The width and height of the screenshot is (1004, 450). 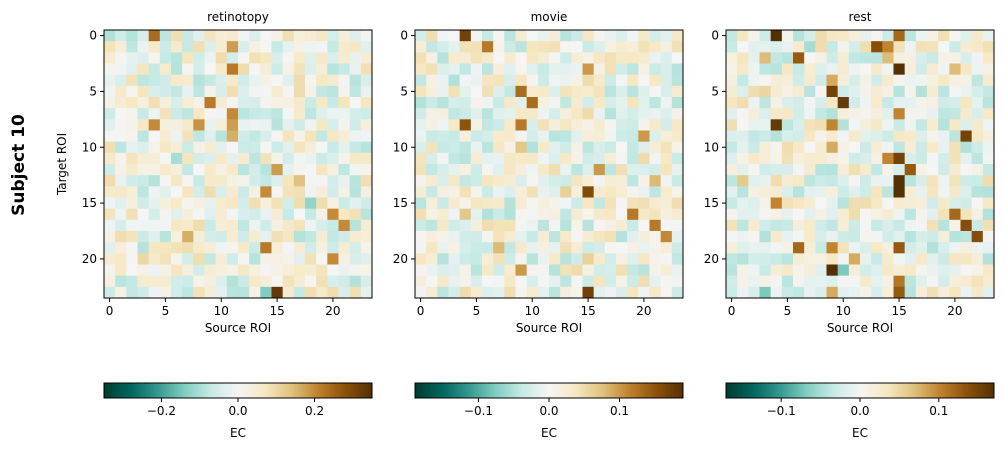 What do you see at coordinates (404, 36) in the screenshot?
I see `y-tick-label: 0` at bounding box center [404, 36].